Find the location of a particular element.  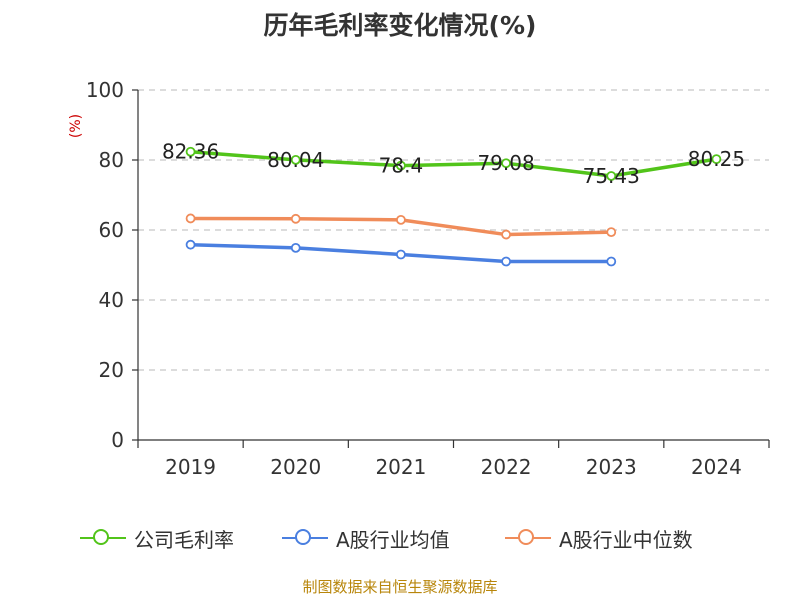

series-line is located at coordinates (453, 163).